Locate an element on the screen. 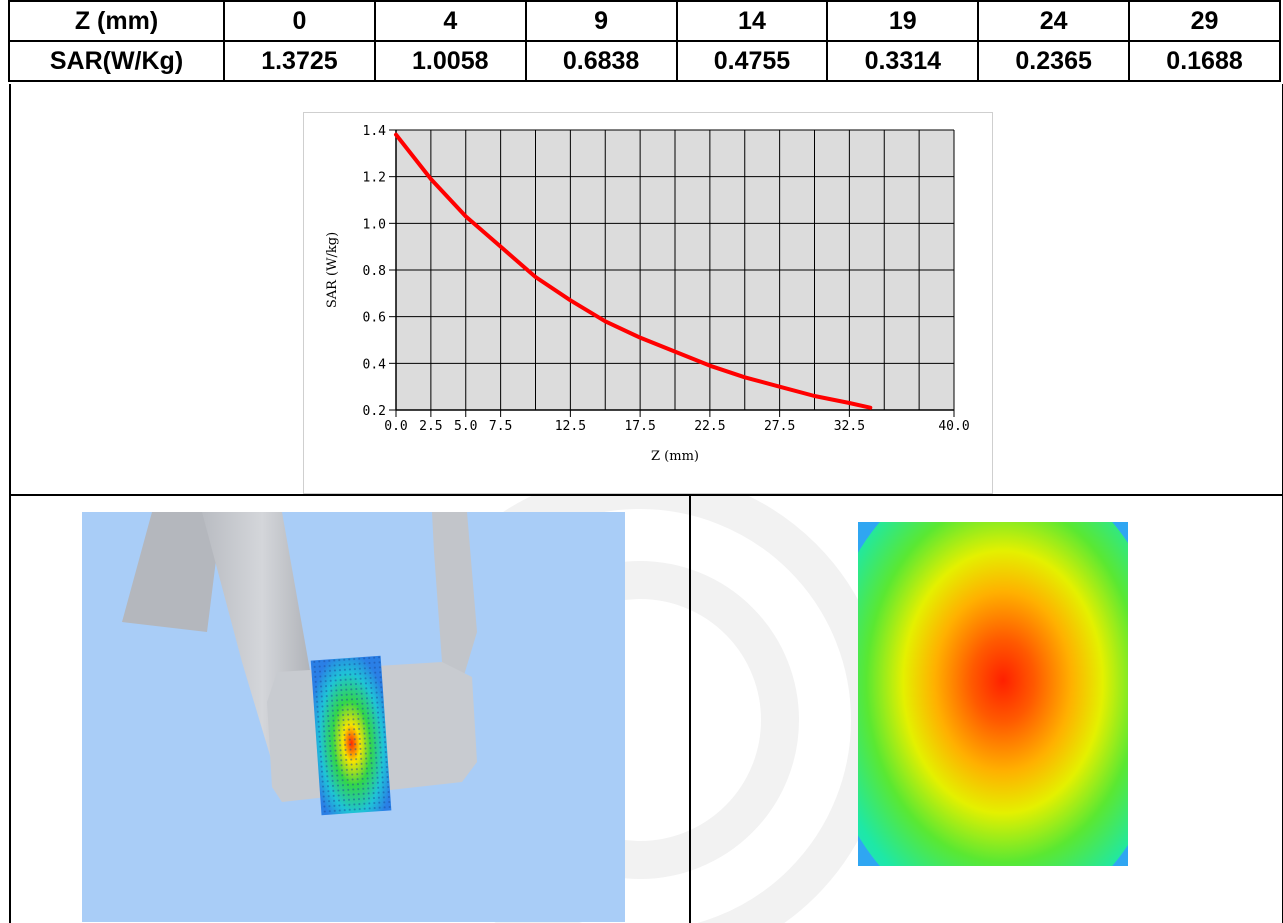 The height and width of the screenshot is (923, 1283). z-value: 4 is located at coordinates (450, 21).